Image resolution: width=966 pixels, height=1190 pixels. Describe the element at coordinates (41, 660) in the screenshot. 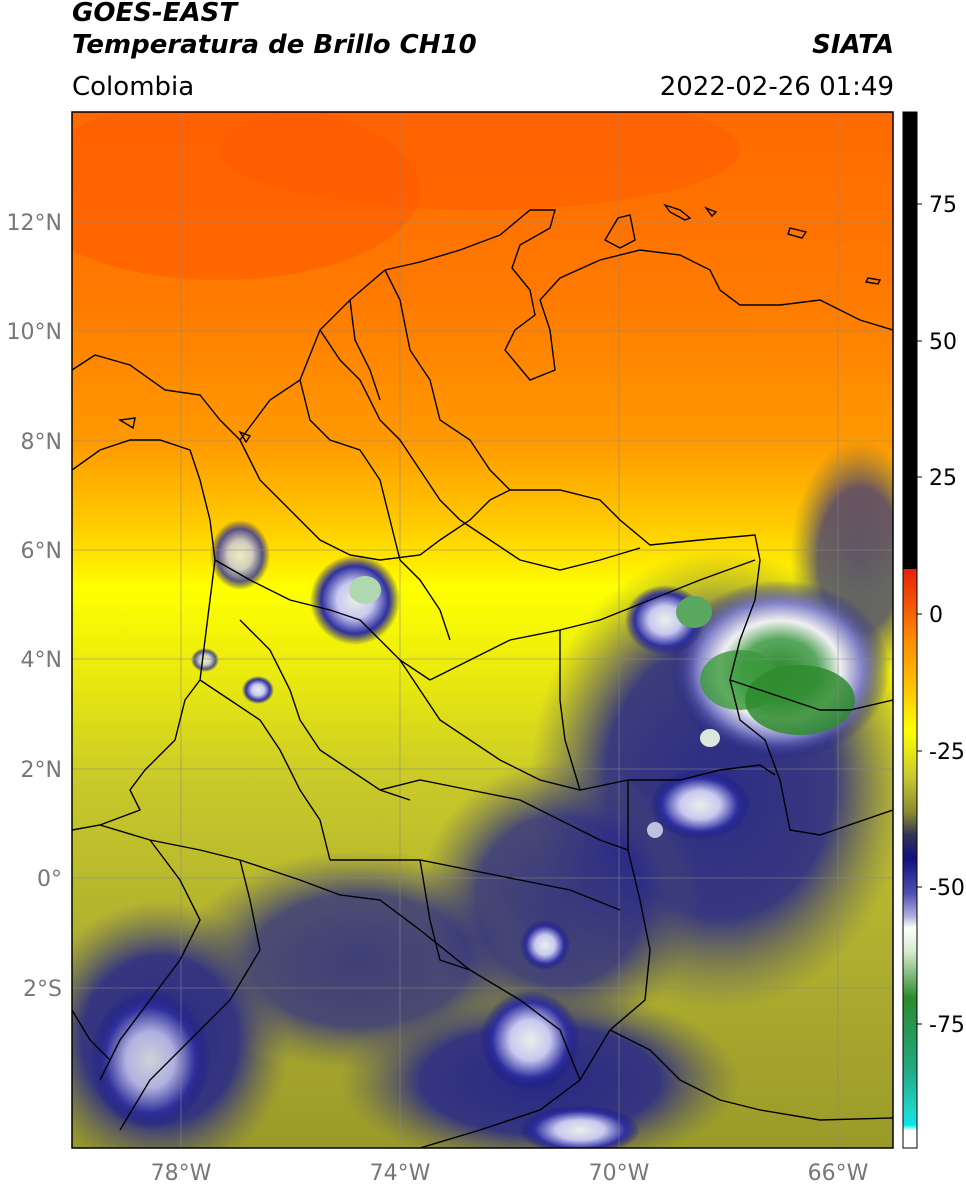

I see `lat-label: 4°N` at that location.